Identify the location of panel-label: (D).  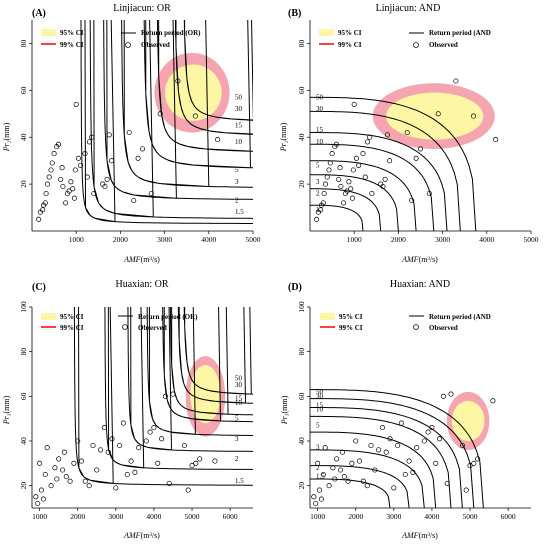
(295, 287).